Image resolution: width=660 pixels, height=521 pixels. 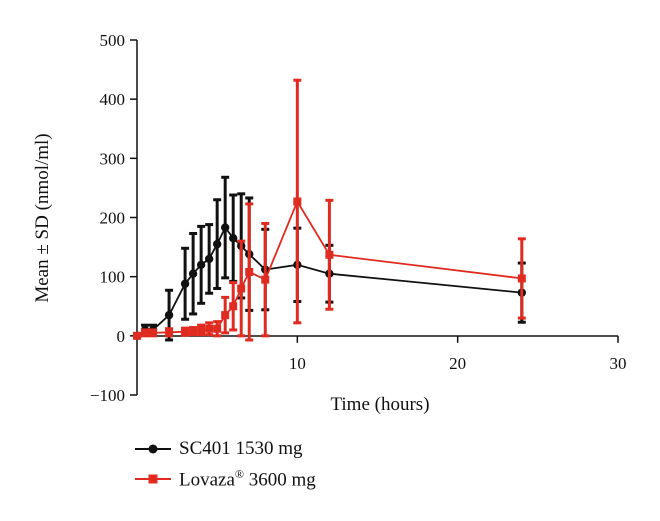 What do you see at coordinates (113, 218) in the screenshot?
I see `y-tick-label: 200` at bounding box center [113, 218].